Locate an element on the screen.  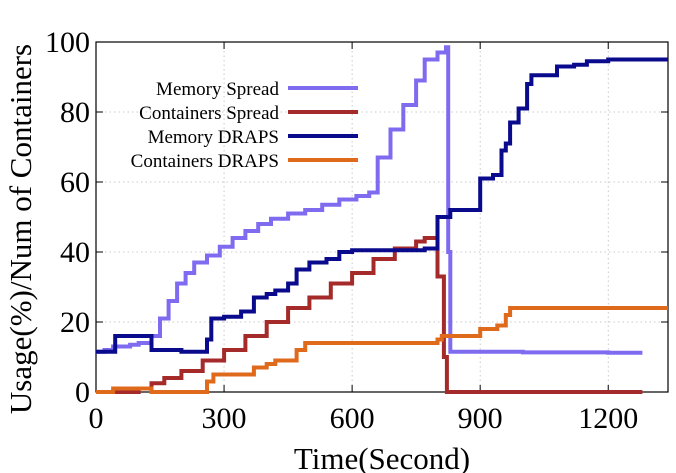
x-tick-label: 300 is located at coordinates (224, 418).